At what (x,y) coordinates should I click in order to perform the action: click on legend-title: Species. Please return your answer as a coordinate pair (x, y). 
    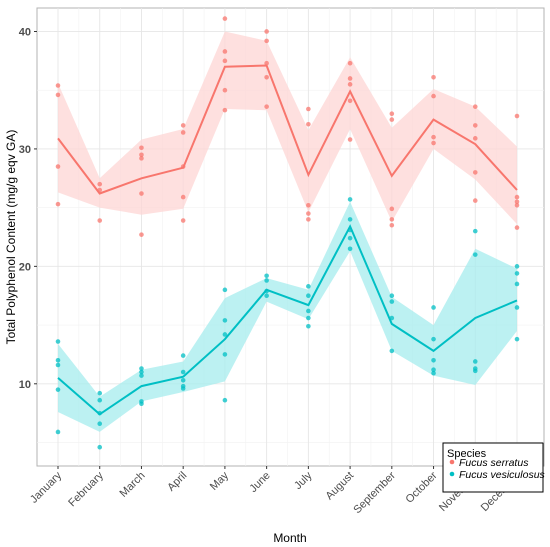
    Looking at the image, I should click on (467, 454).